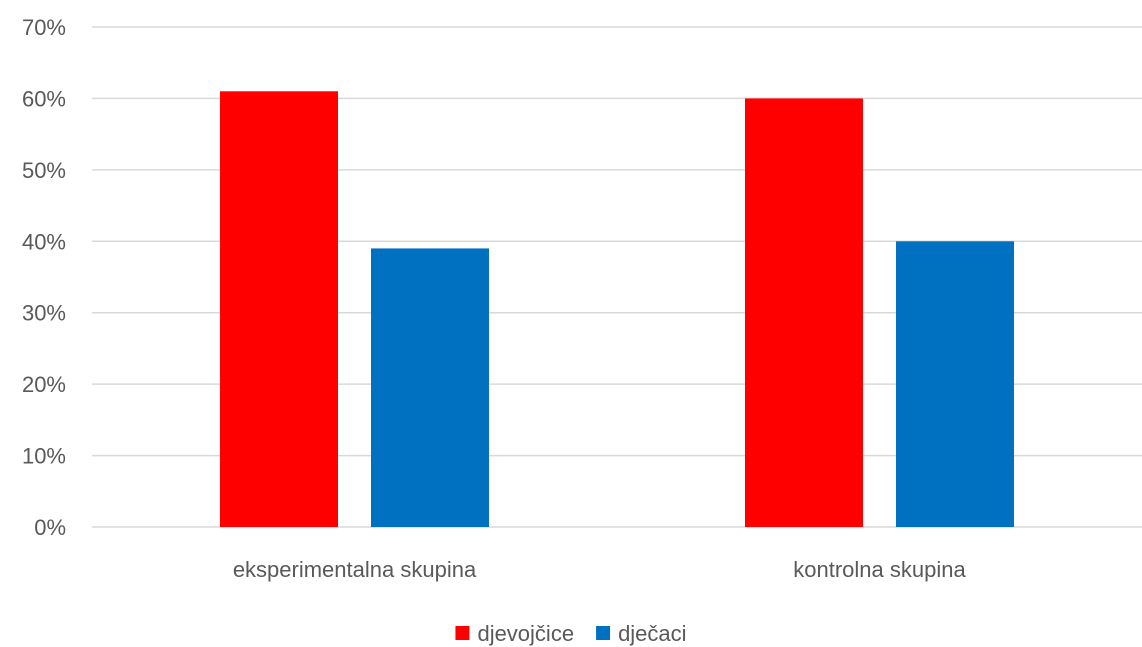  Describe the element at coordinates (44, 170) in the screenshot. I see `y-tick-label: 50%` at that location.